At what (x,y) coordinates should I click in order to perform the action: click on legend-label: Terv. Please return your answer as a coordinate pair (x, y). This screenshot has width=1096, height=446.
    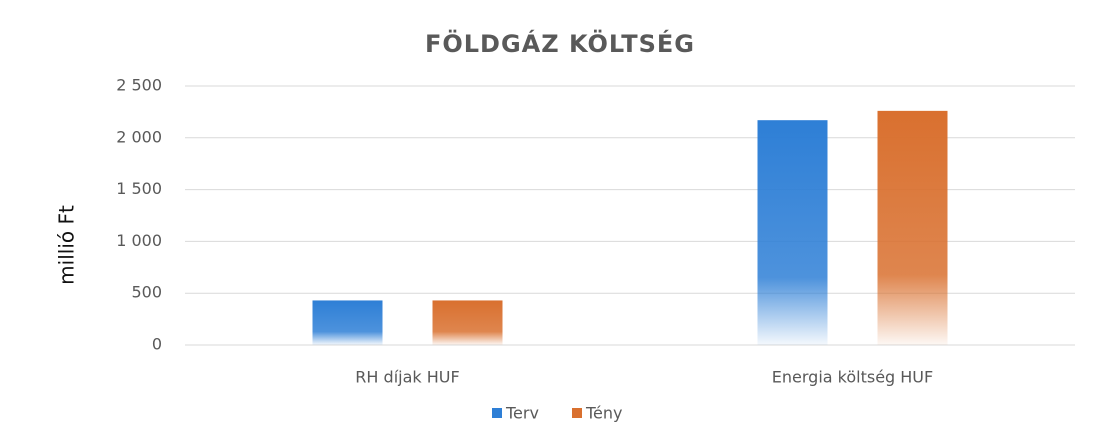
    Looking at the image, I should click on (522, 413).